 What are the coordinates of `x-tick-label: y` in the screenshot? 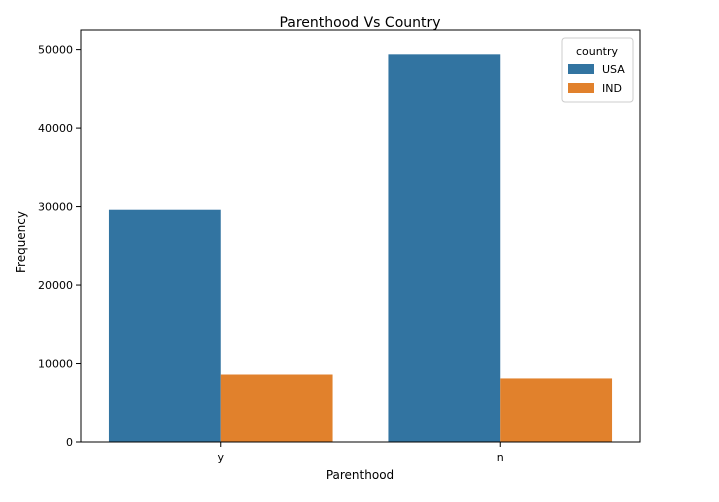 It's located at (220, 457).